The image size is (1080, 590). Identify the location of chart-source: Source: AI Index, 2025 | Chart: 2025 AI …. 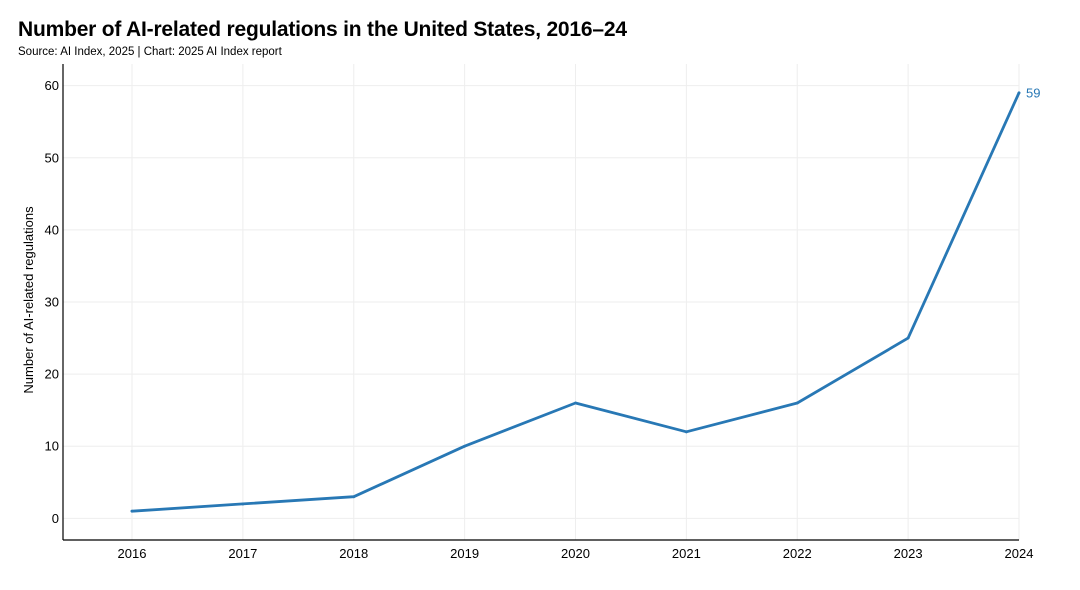
(150, 52).